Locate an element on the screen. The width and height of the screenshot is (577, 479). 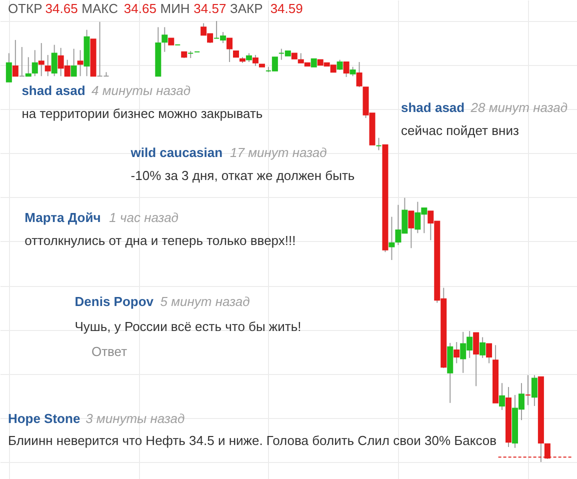
annotation: Denis Popov is located at coordinates (114, 301).